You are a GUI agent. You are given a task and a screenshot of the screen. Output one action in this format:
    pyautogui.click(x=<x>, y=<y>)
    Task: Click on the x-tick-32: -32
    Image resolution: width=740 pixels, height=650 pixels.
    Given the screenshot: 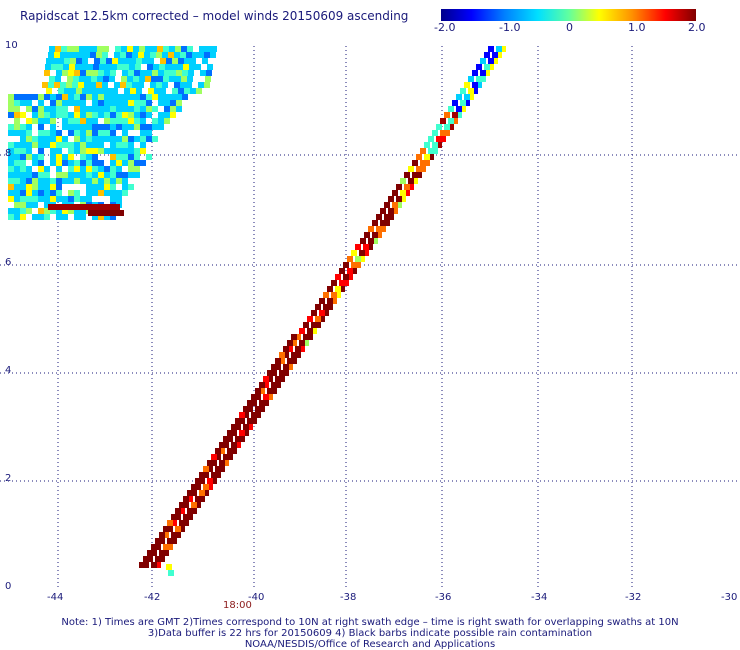 What is the action you would take?
    pyautogui.click(x=633, y=597)
    